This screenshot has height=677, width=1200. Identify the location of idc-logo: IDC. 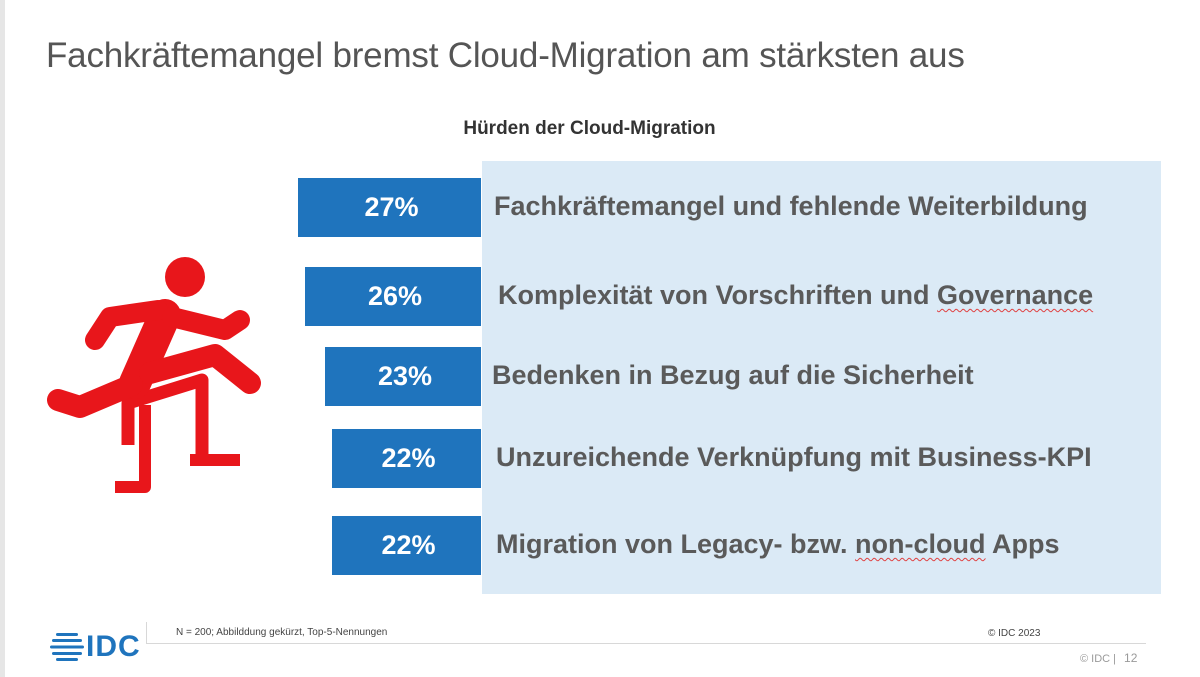
(95, 647).